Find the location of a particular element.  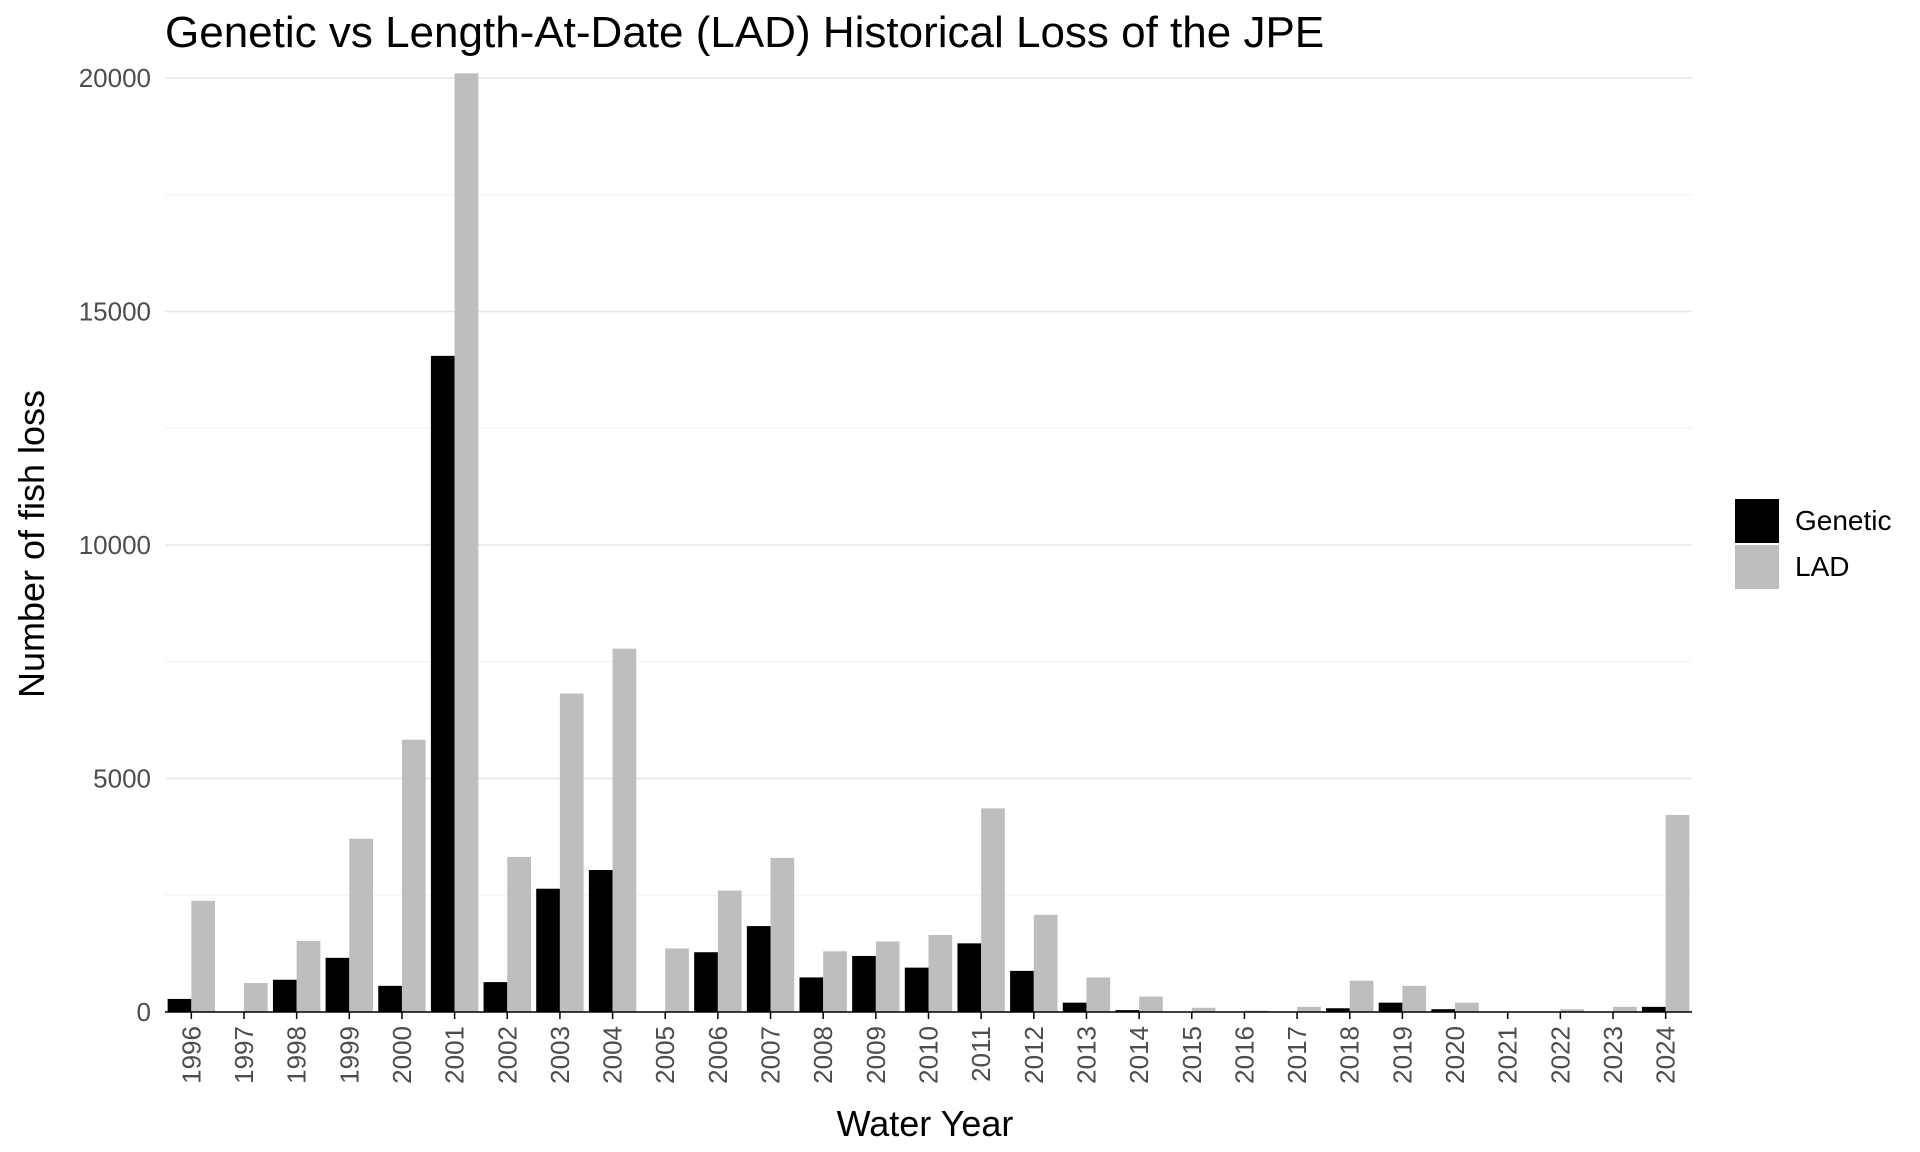

legend-item-genetic: Genetic is located at coordinates (1813, 521).